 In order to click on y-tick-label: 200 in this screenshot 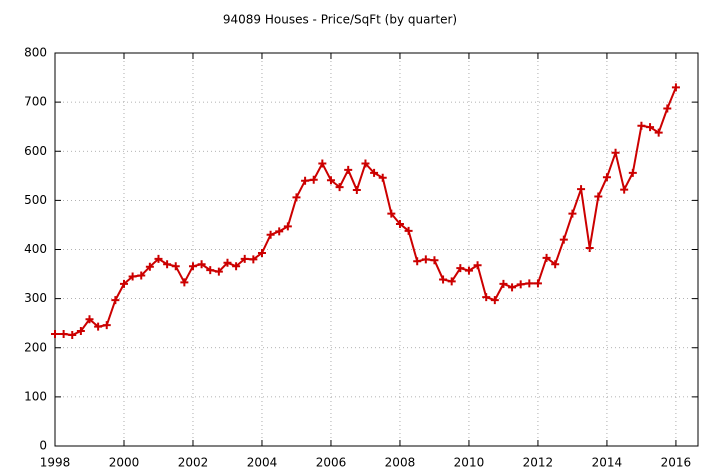, I will do `click(35, 347)`.